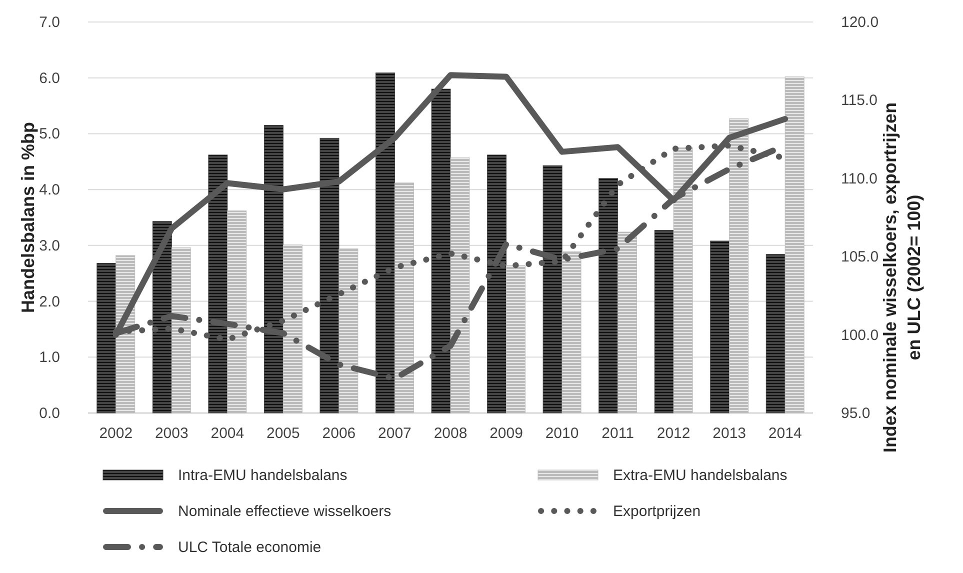 This screenshot has height=573, width=963. Describe the element at coordinates (49, 22) in the screenshot. I see `y-tick-label: 7.0` at that location.